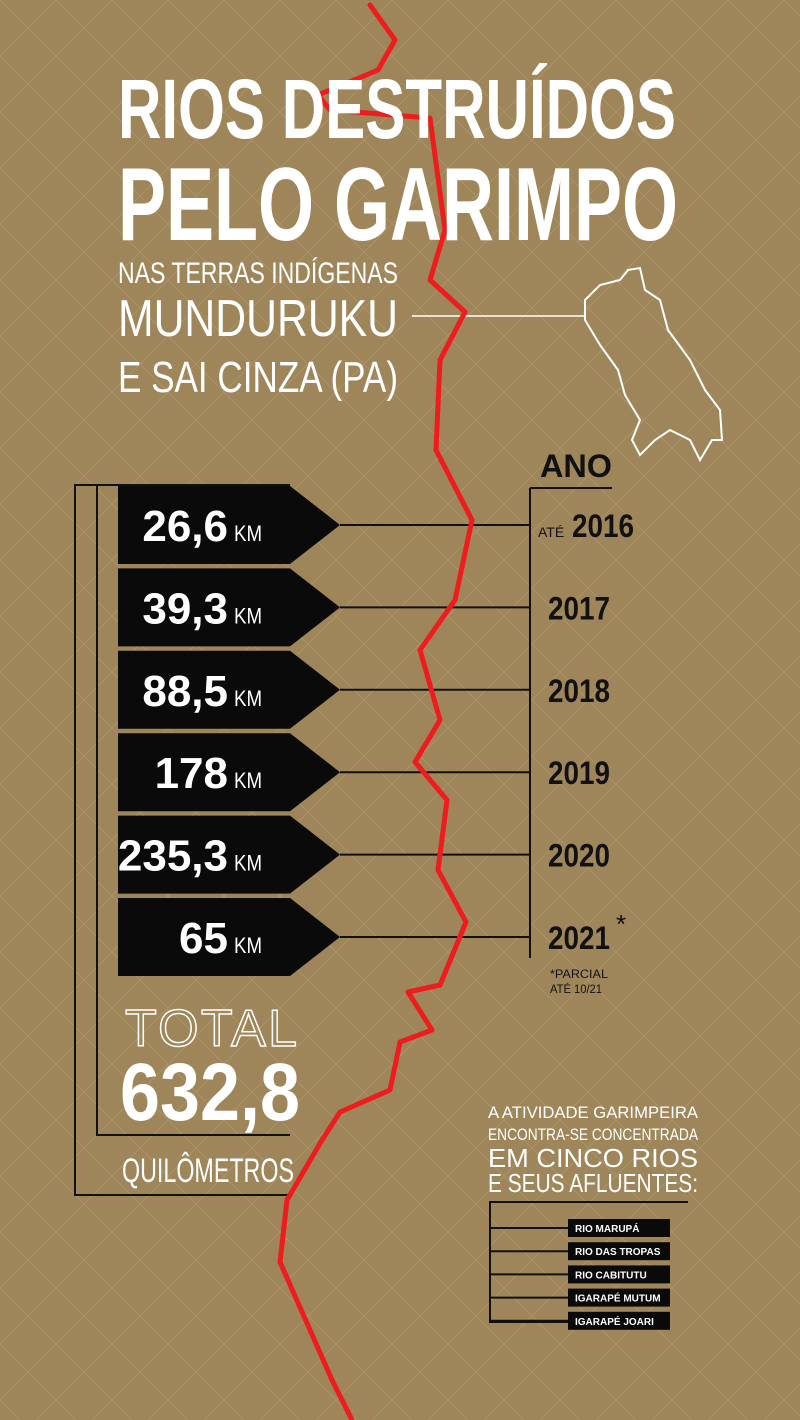 This screenshot has width=800, height=1420. Describe the element at coordinates (593, 1183) in the screenshot. I see `note-line: E SEUS AFLUENTES:` at that location.